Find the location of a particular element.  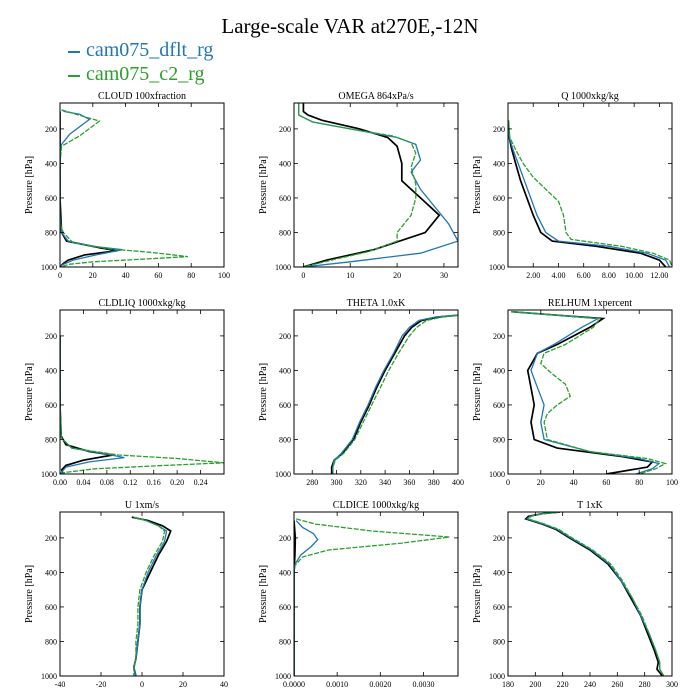

x-tick-label: 400 is located at coordinates (458, 482).